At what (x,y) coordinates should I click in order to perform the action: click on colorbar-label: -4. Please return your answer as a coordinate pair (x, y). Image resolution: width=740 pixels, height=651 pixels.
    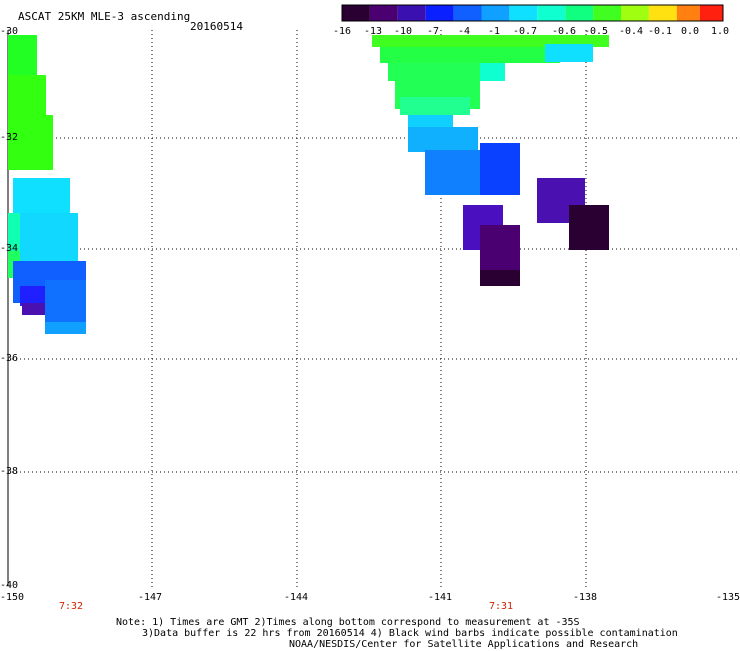
    Looking at the image, I should click on (464, 31).